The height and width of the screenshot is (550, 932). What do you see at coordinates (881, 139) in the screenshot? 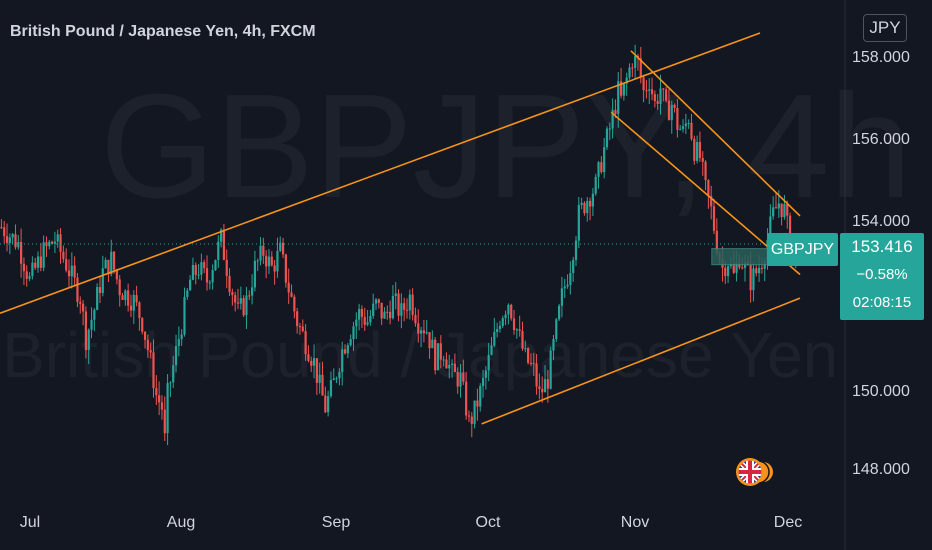
I see `y-tick-label: 156.000` at bounding box center [881, 139].